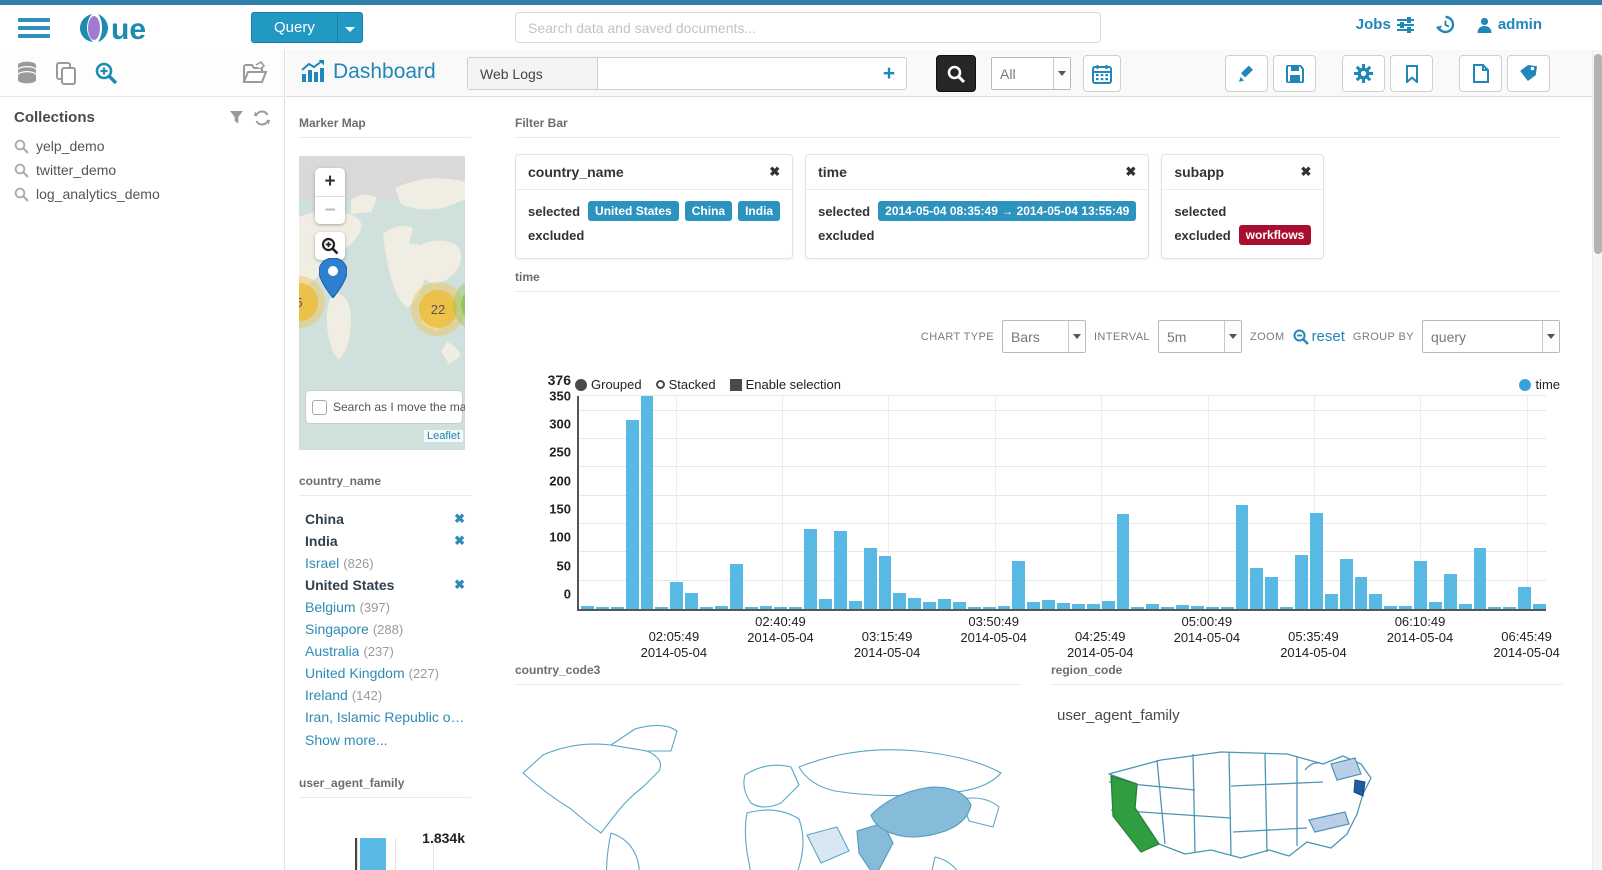 This screenshot has height=870, width=1602. Describe the element at coordinates (1102, 73) in the screenshot. I see `calendar-button` at that location.